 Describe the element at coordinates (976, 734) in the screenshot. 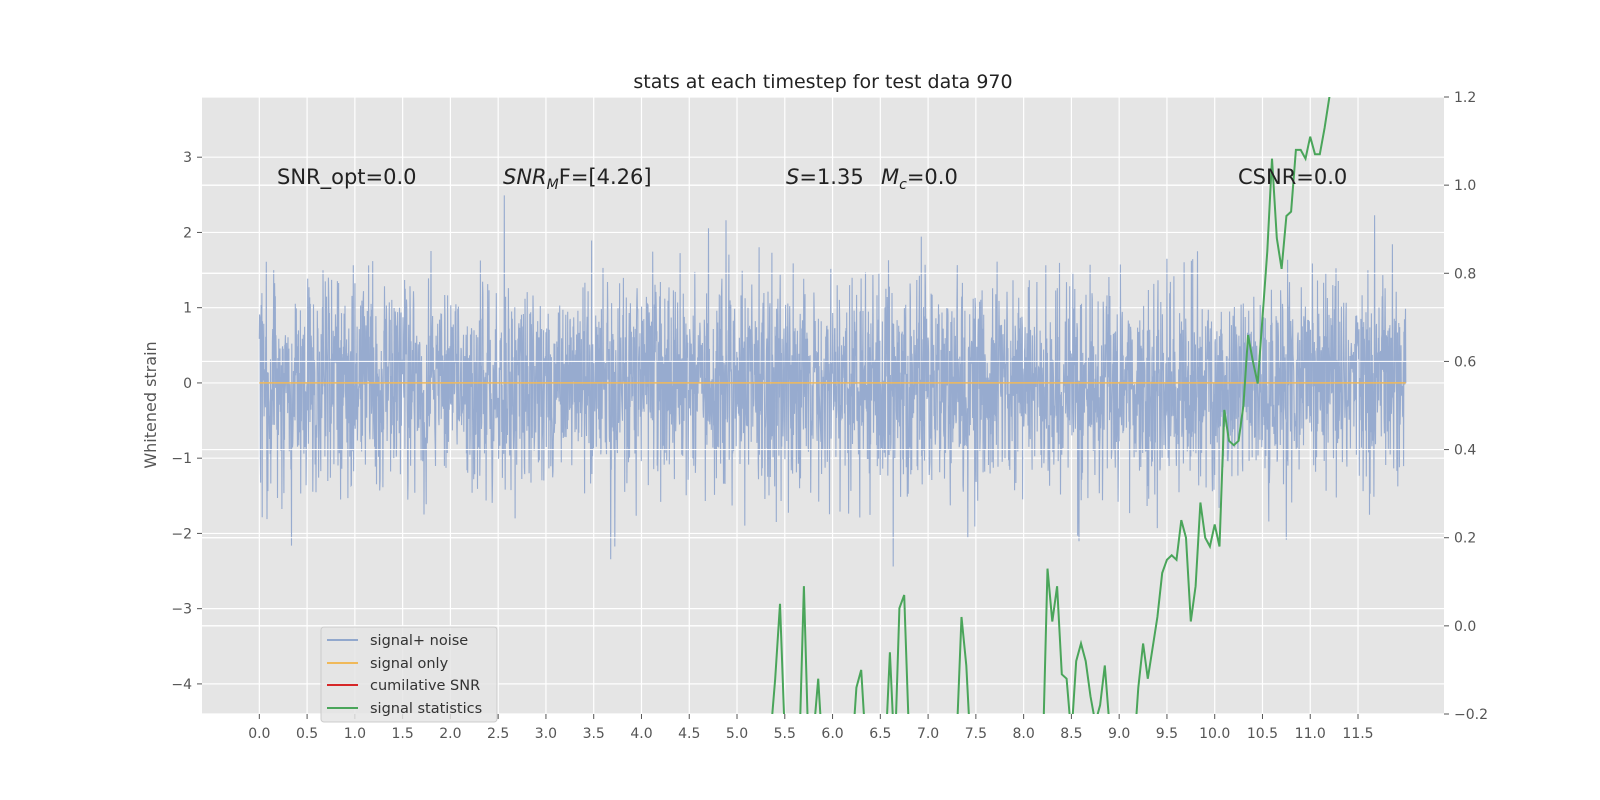

I see `x-tick-label: 7.5` at that location.